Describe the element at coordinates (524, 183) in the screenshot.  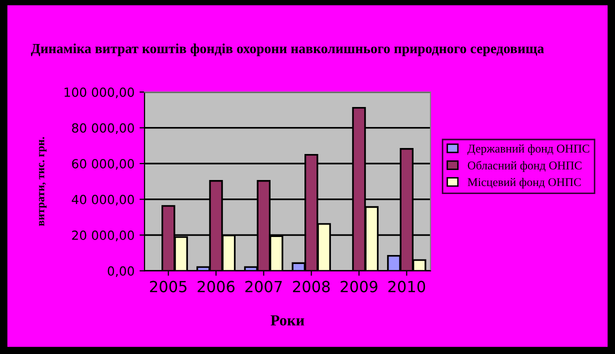
I see `legend-label: Місцевий фонд ОНПС` at that location.